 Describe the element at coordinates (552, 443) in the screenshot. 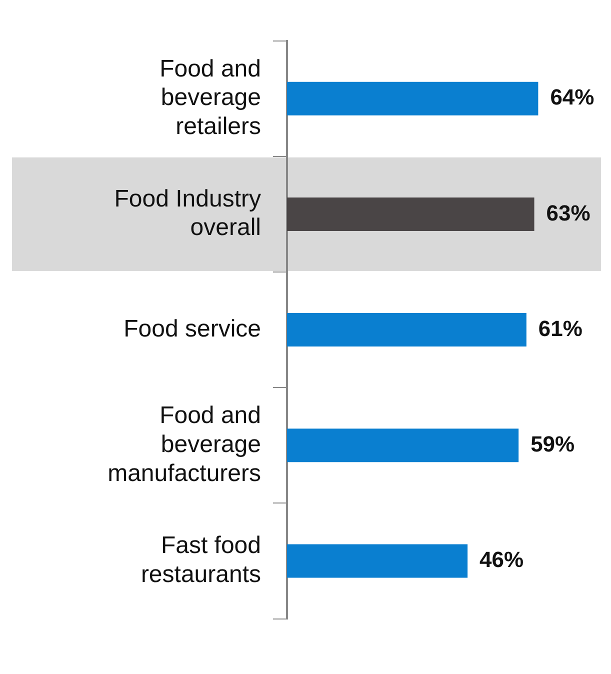

I see `data-label: 59%` at that location.